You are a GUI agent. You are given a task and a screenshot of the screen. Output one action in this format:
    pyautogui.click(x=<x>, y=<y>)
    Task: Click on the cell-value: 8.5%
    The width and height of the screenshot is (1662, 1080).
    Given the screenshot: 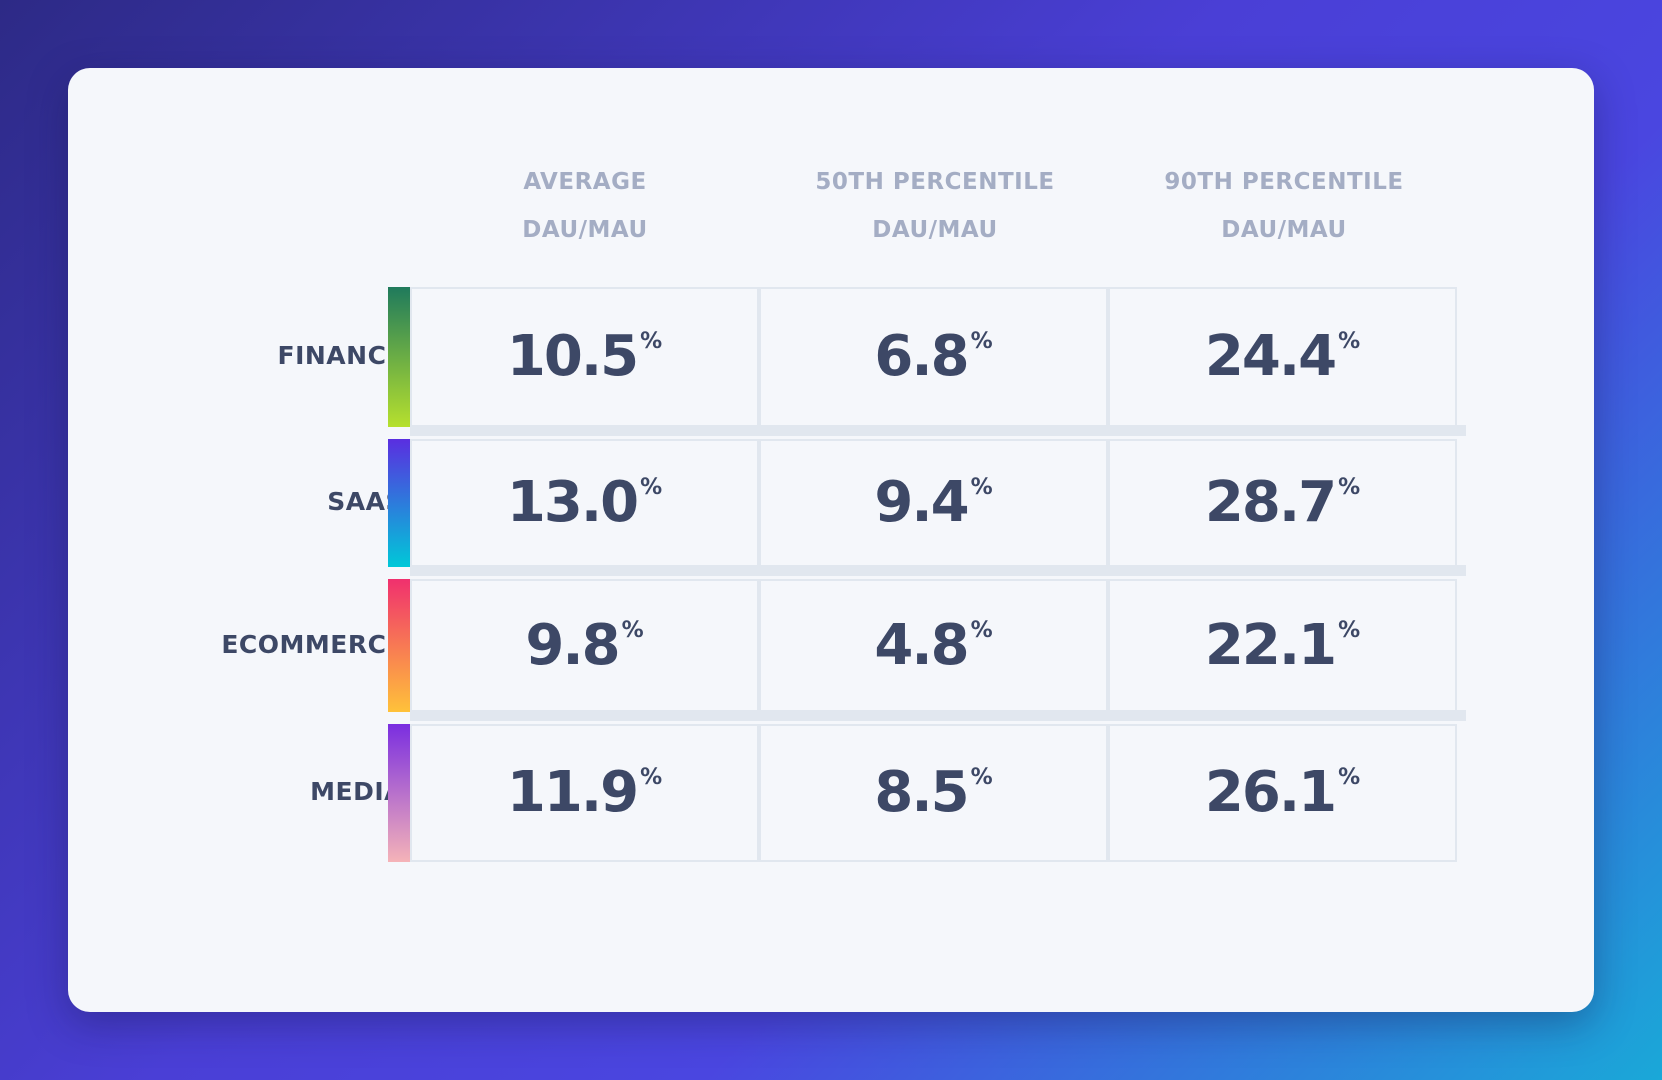 What is the action you would take?
    pyautogui.click(x=933, y=793)
    